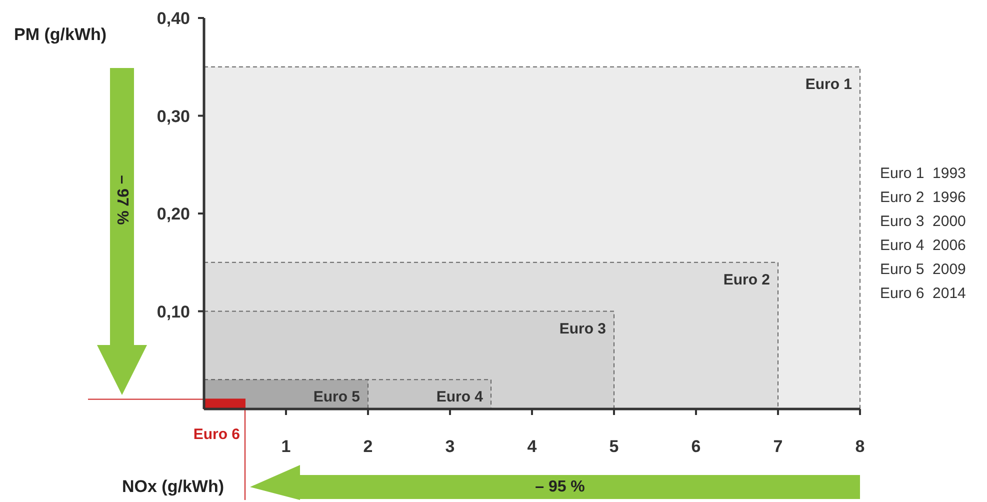 The width and height of the screenshot is (987, 502). Describe the element at coordinates (173, 116) in the screenshot. I see `y-tick-label: 0,30` at that location.